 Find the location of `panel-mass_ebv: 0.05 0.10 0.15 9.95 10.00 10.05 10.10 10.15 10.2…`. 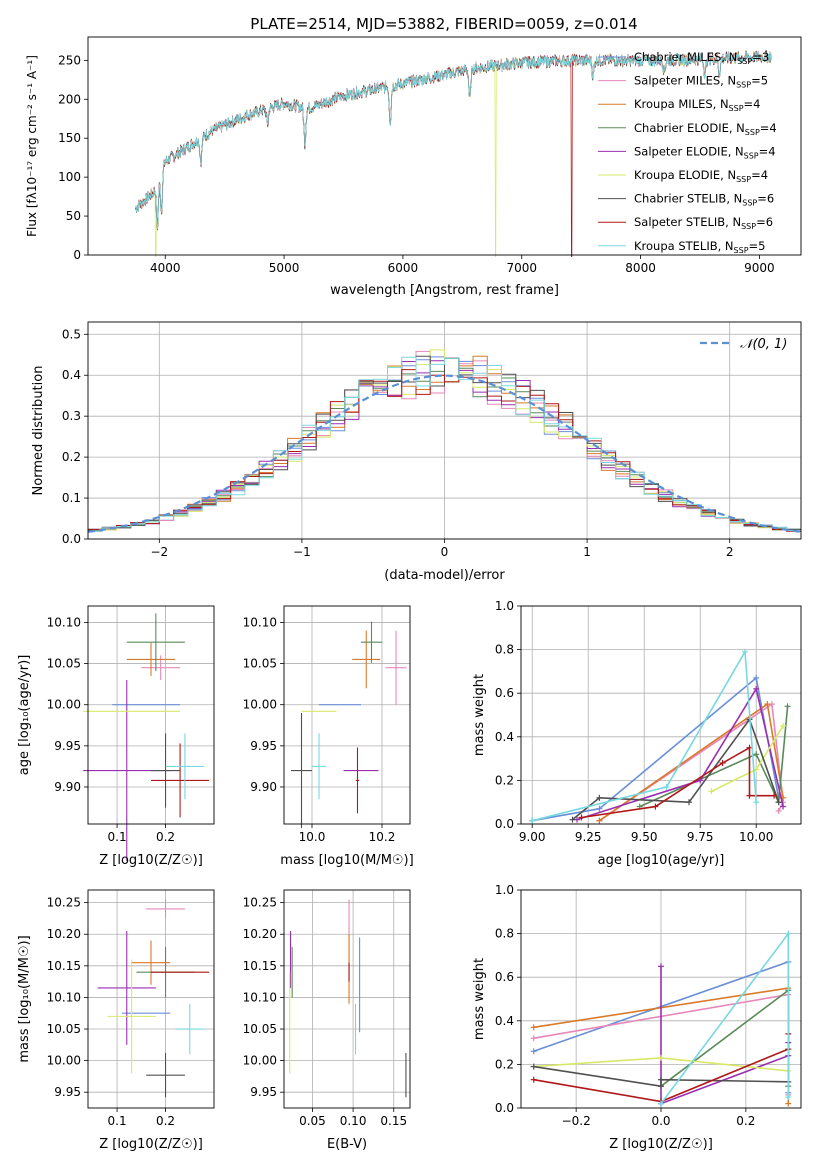

panel-mass_ebv: 0.05 0.10 0.15 9.95 10.00 10.05 10.10 10.15 10.2… is located at coordinates (327, 1020).